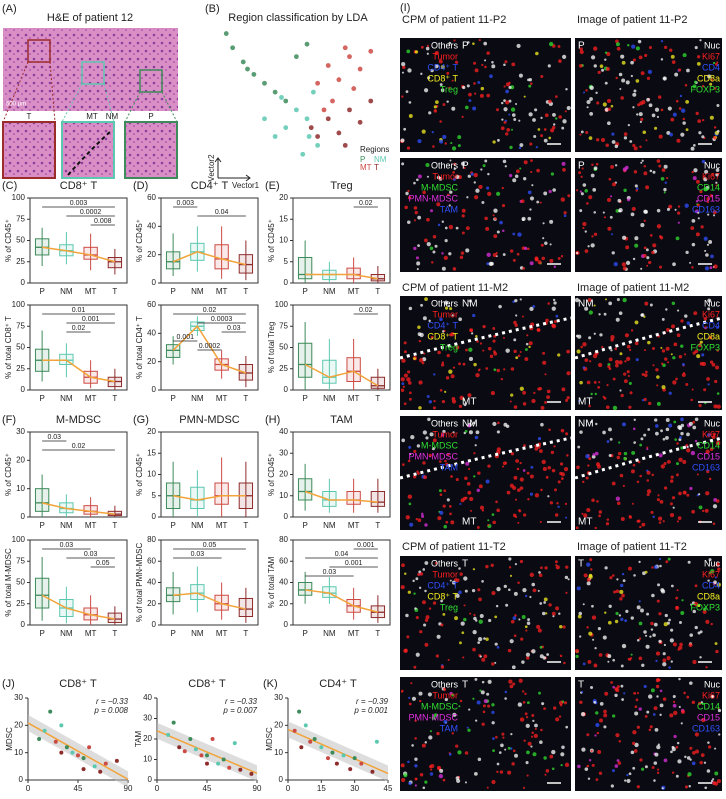 This screenshot has height=799, width=726. Describe the element at coordinates (79, 254) in the screenshot. I see `trend-line` at that location.